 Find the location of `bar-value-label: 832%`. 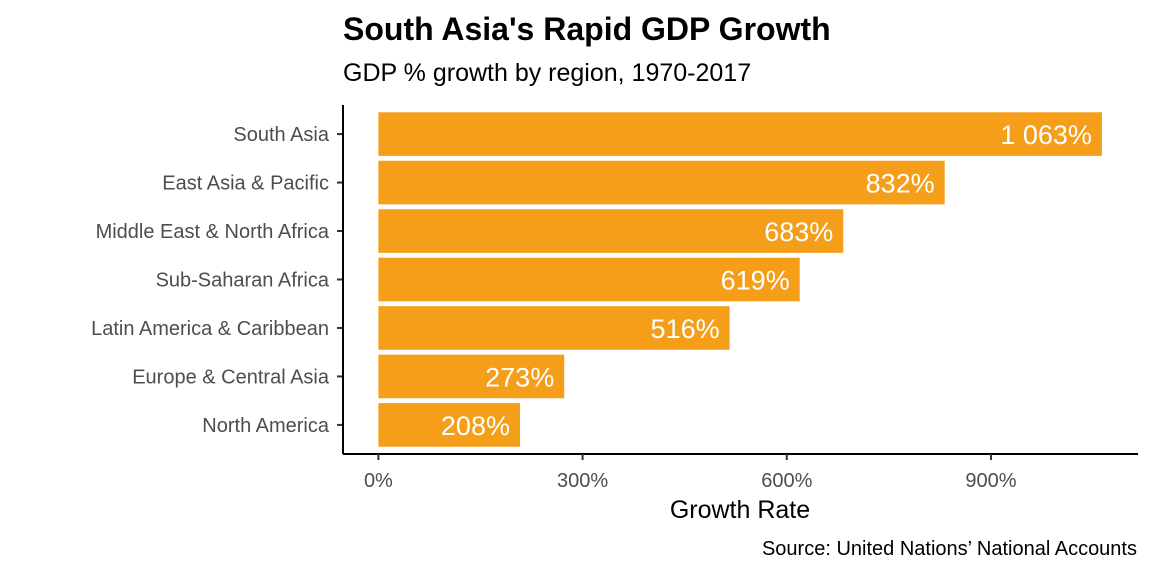

bar-value-label: 832% is located at coordinates (900, 184).